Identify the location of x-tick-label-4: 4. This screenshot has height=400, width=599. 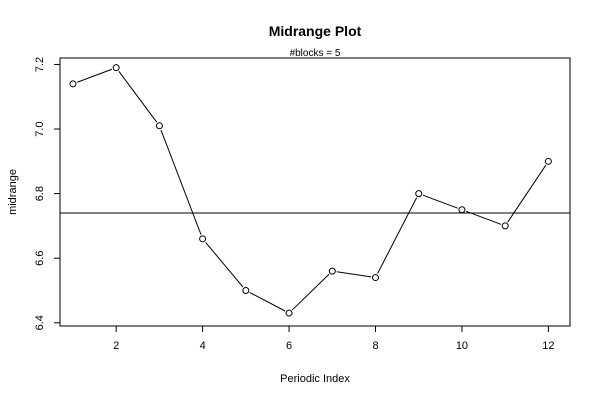
(203, 346).